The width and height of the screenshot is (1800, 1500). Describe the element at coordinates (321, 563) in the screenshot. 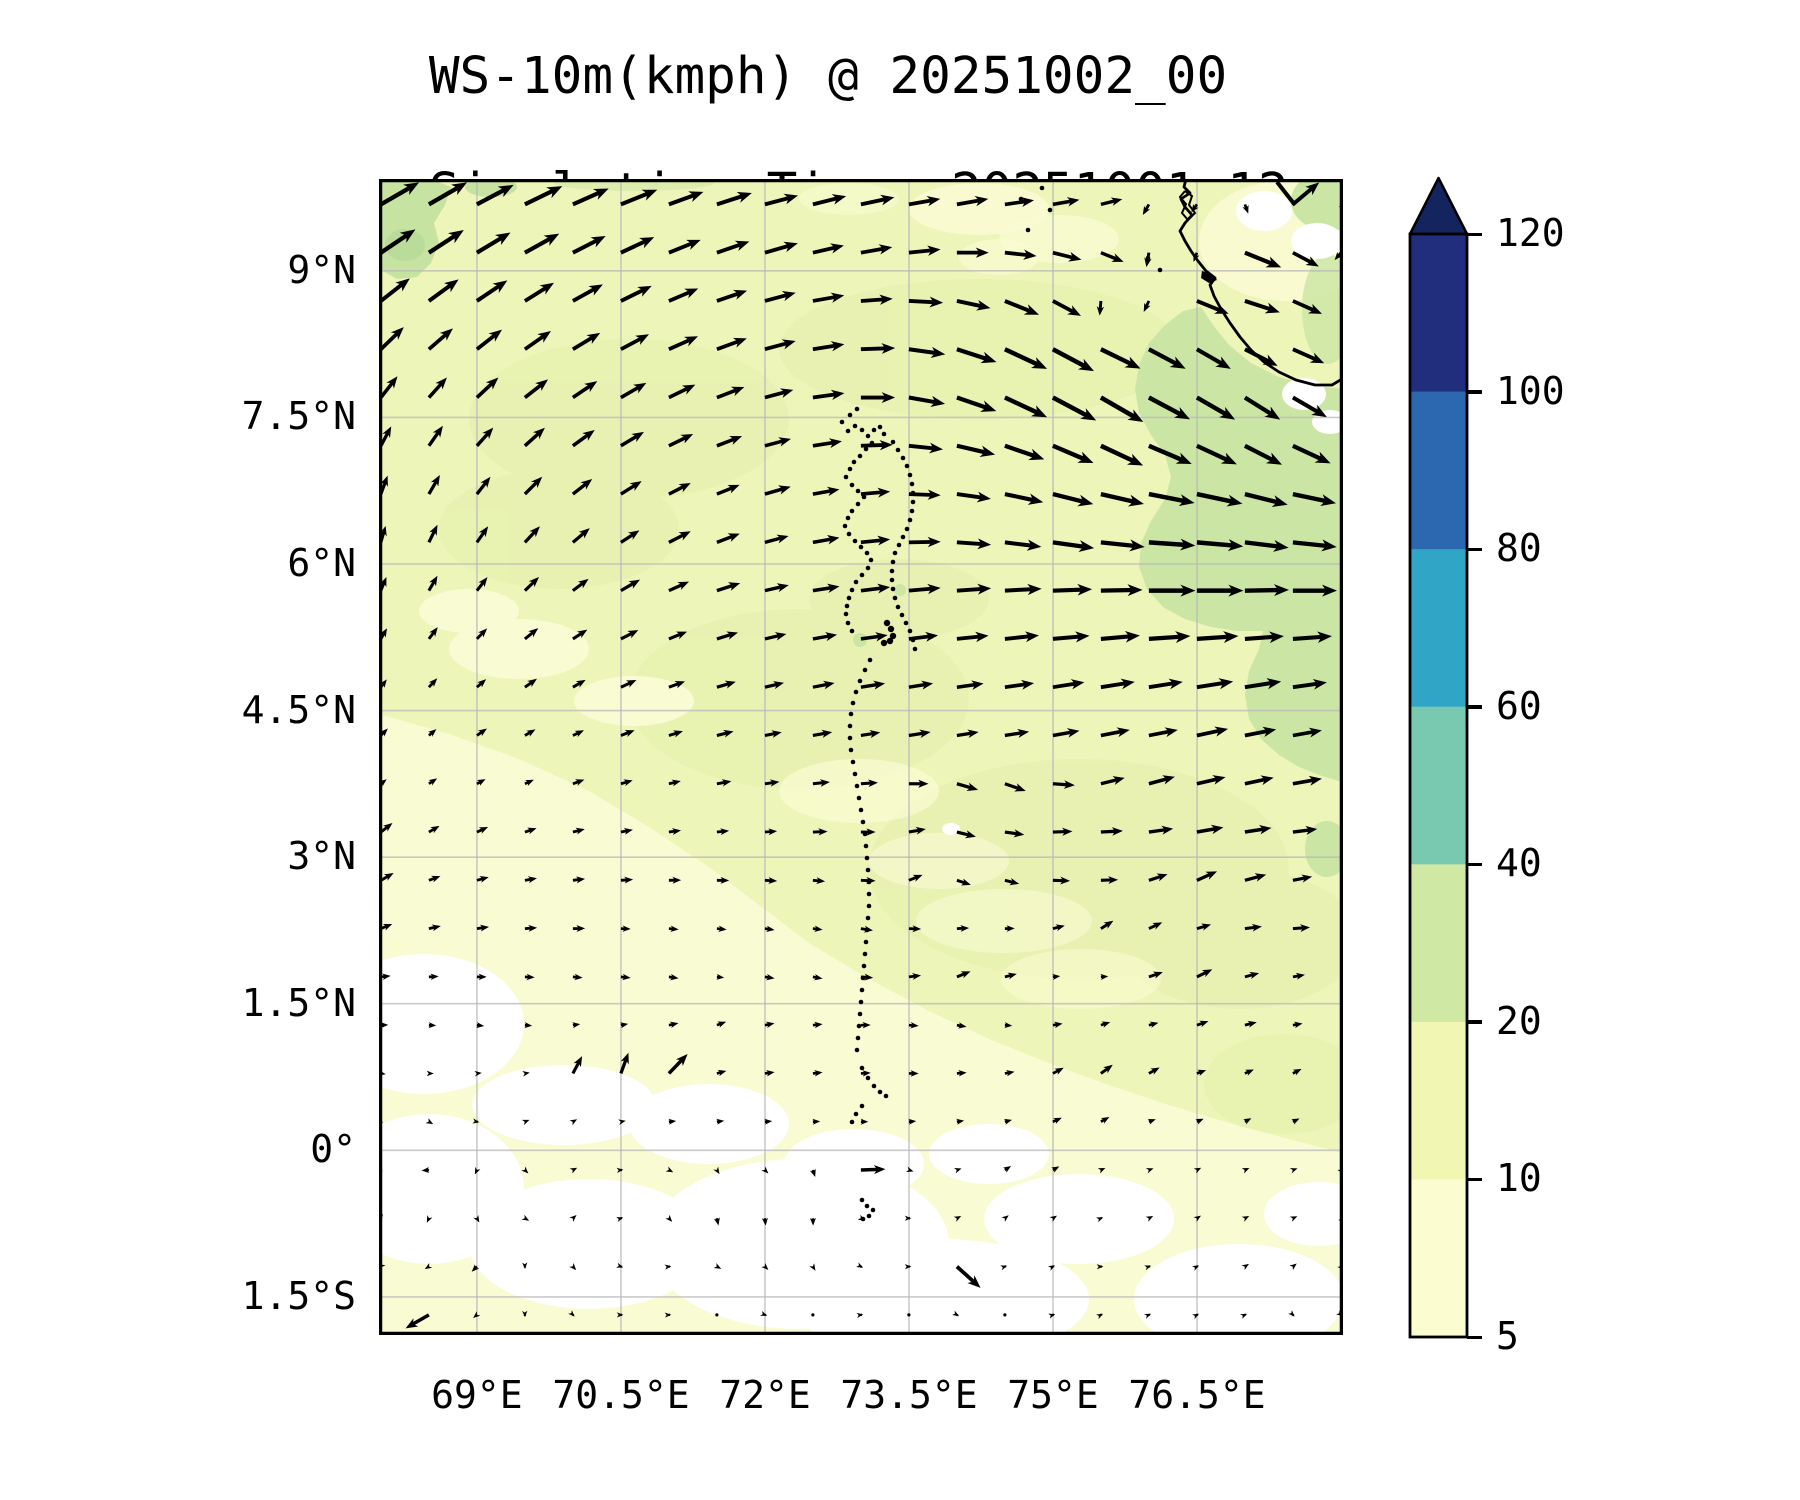

I see `y-tick-label: 6°N` at that location.